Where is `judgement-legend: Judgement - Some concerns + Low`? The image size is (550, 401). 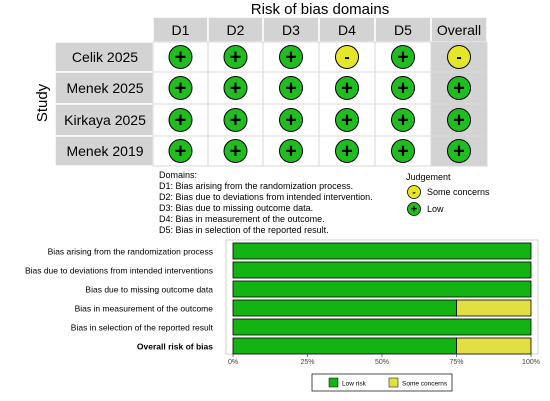 judgement-legend: Judgement - Some concerns + Low is located at coordinates (448, 194).